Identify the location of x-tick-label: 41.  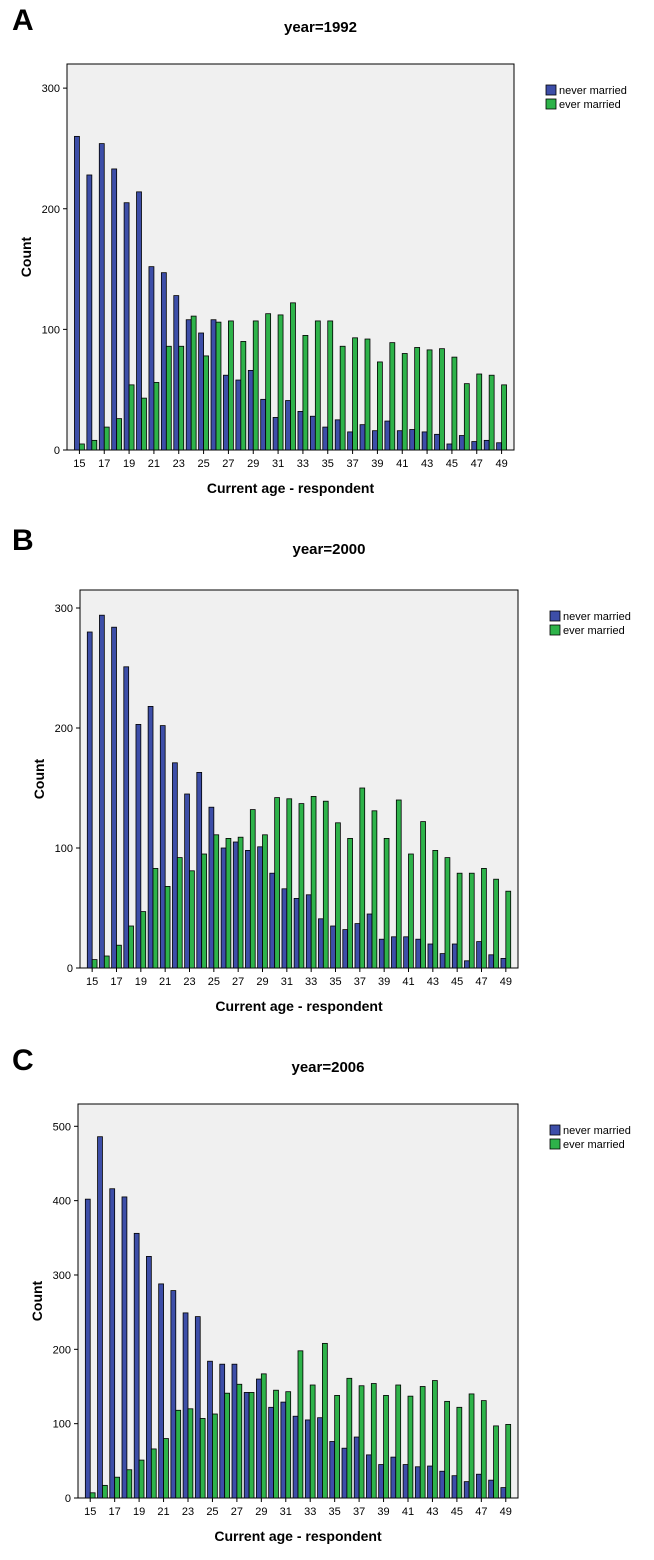
(408, 982).